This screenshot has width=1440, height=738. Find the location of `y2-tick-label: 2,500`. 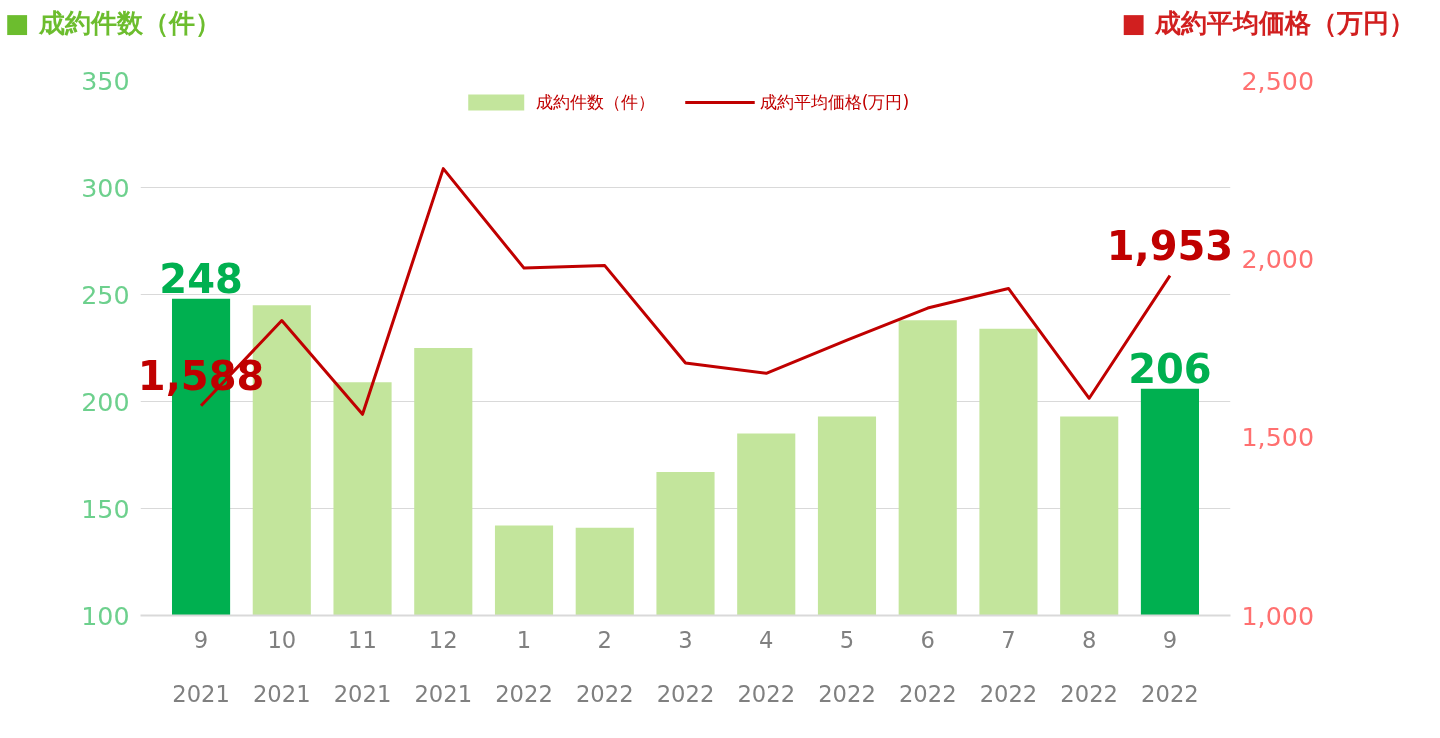

y2-tick-label: 2,500 is located at coordinates (1278, 80).